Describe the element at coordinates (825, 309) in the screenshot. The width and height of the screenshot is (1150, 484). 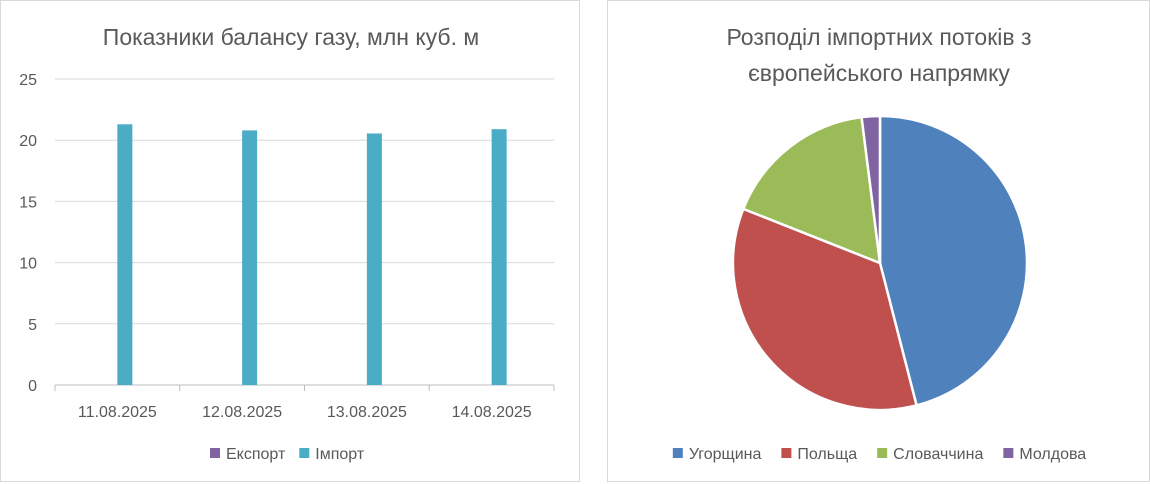
I see `pie-slice-Польща` at that location.